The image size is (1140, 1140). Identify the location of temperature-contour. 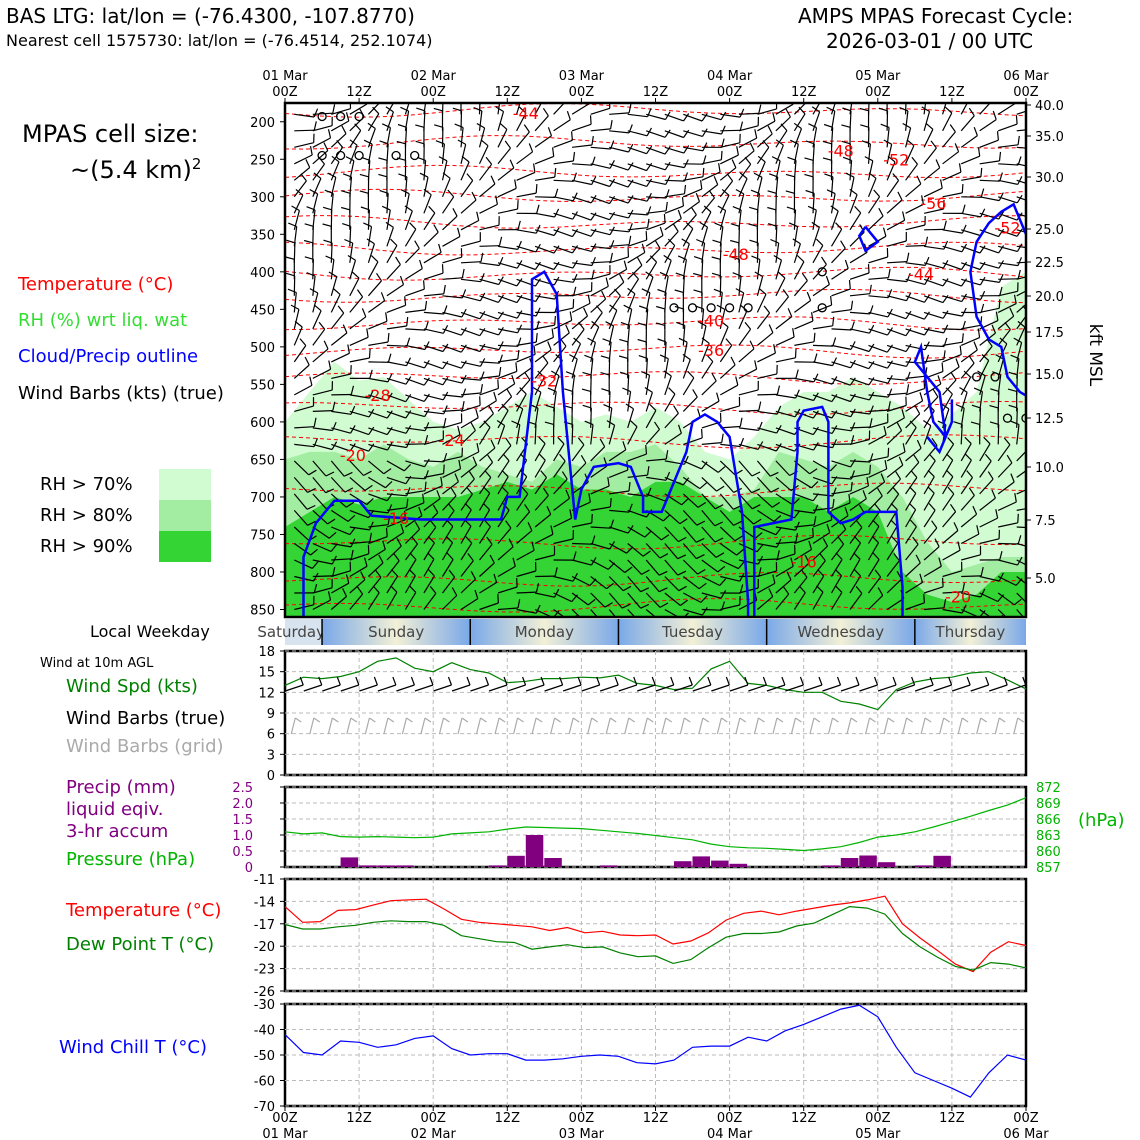
(655, 248).